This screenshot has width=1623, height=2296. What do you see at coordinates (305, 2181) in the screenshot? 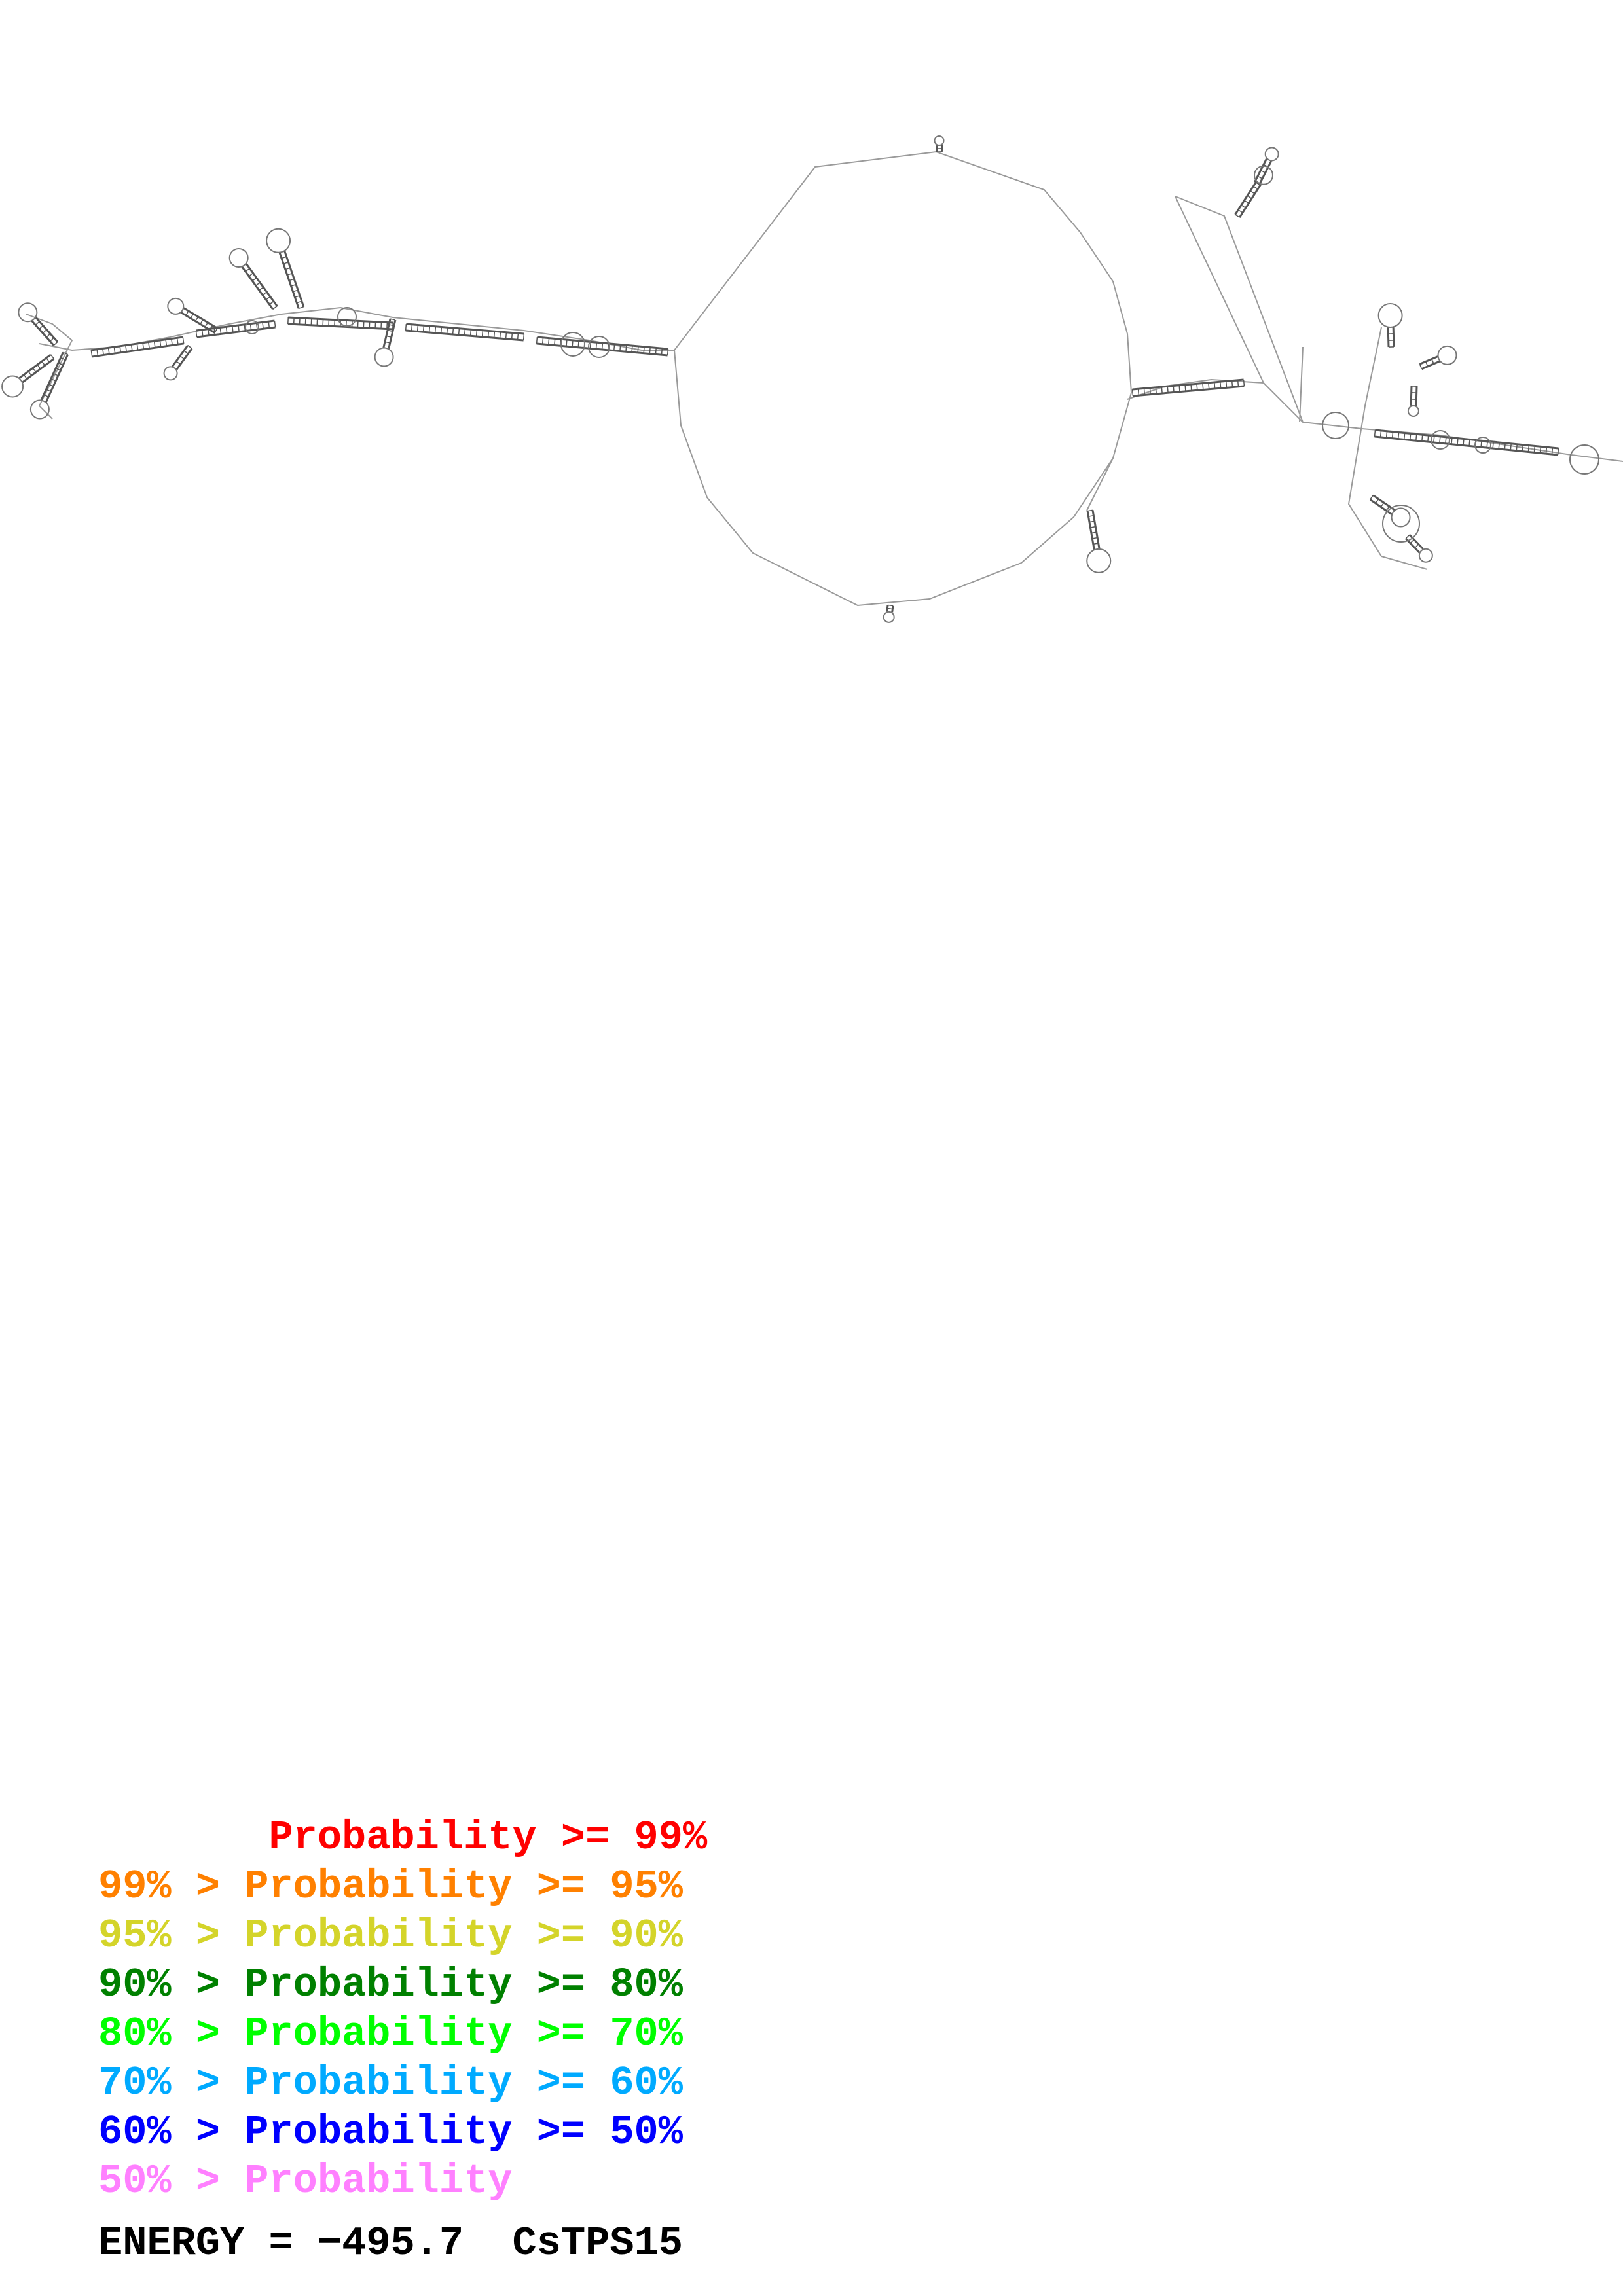
I see `legend-row: 50% > Probability` at bounding box center [305, 2181].